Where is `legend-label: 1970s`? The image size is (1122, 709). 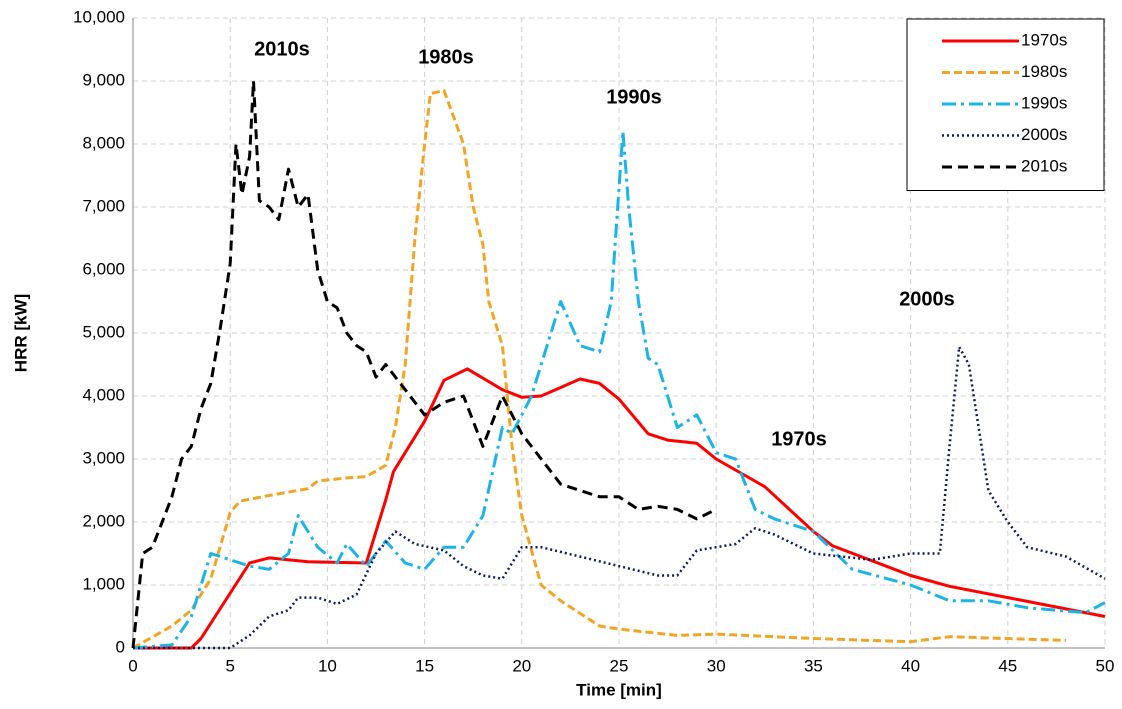
legend-label: 1970s is located at coordinates (1044, 39).